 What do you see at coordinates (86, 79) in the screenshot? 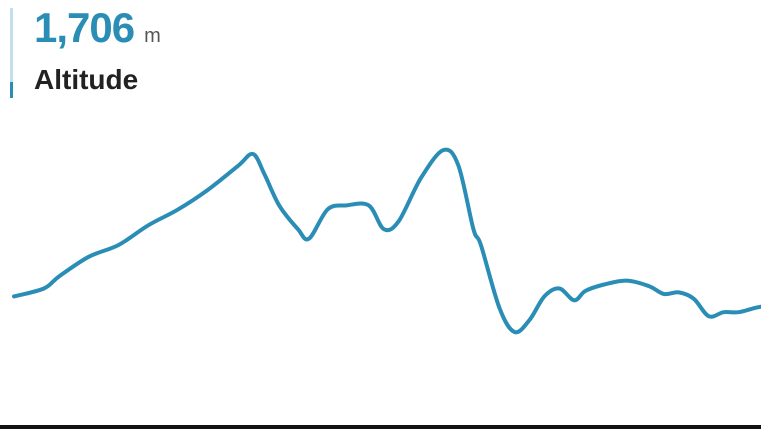
I see `altitude-label: Altitude` at bounding box center [86, 79].